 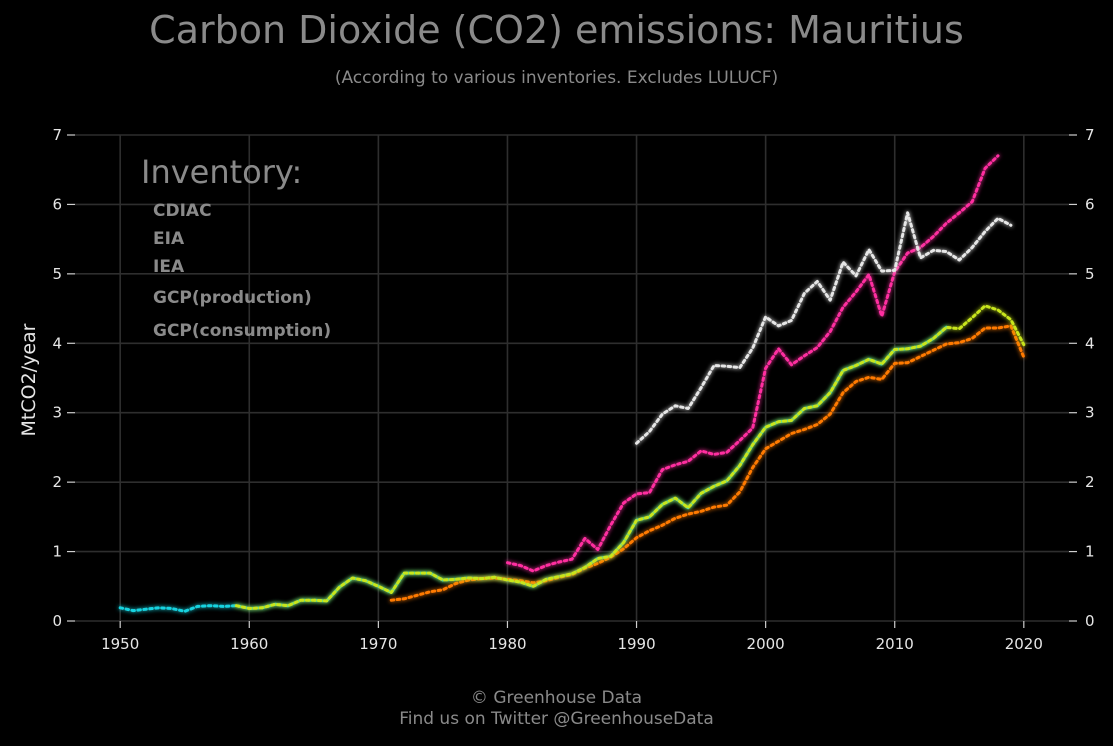 What do you see at coordinates (29, 379) in the screenshot?
I see `y-axis-label: MtCO2/year` at bounding box center [29, 379].